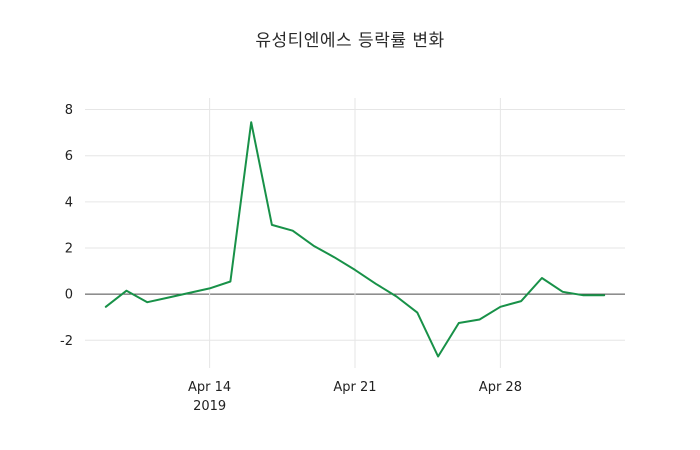 This screenshot has width=700, height=450. I want to click on y-tick-label: -2, so click(66, 341).